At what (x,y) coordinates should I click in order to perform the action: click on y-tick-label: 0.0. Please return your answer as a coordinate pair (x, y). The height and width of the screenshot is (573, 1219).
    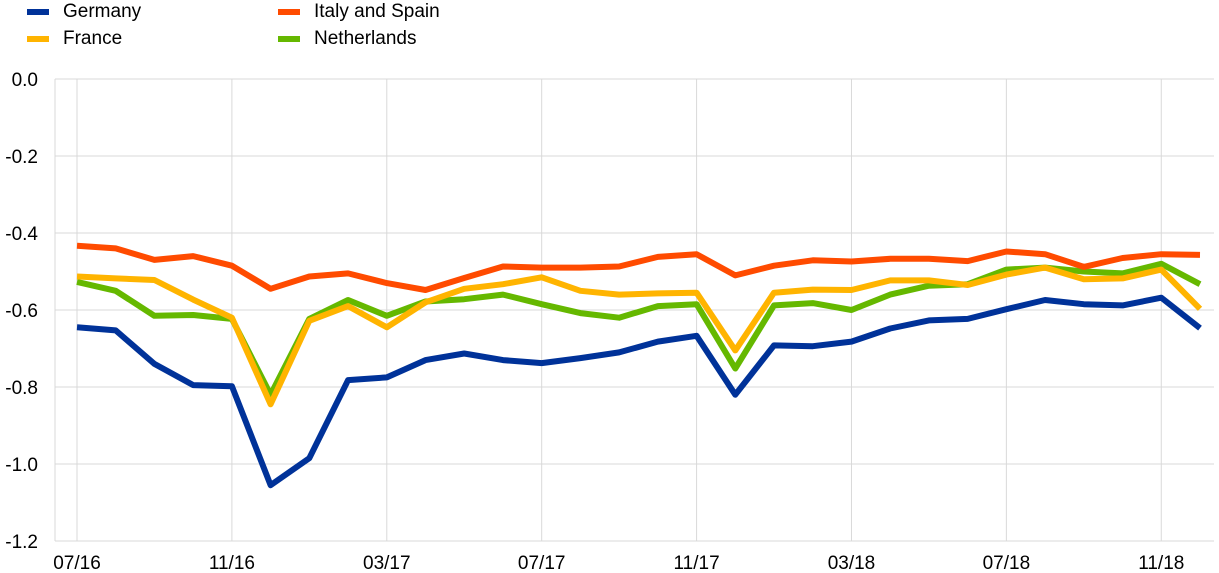
    Looking at the image, I should click on (25, 80).